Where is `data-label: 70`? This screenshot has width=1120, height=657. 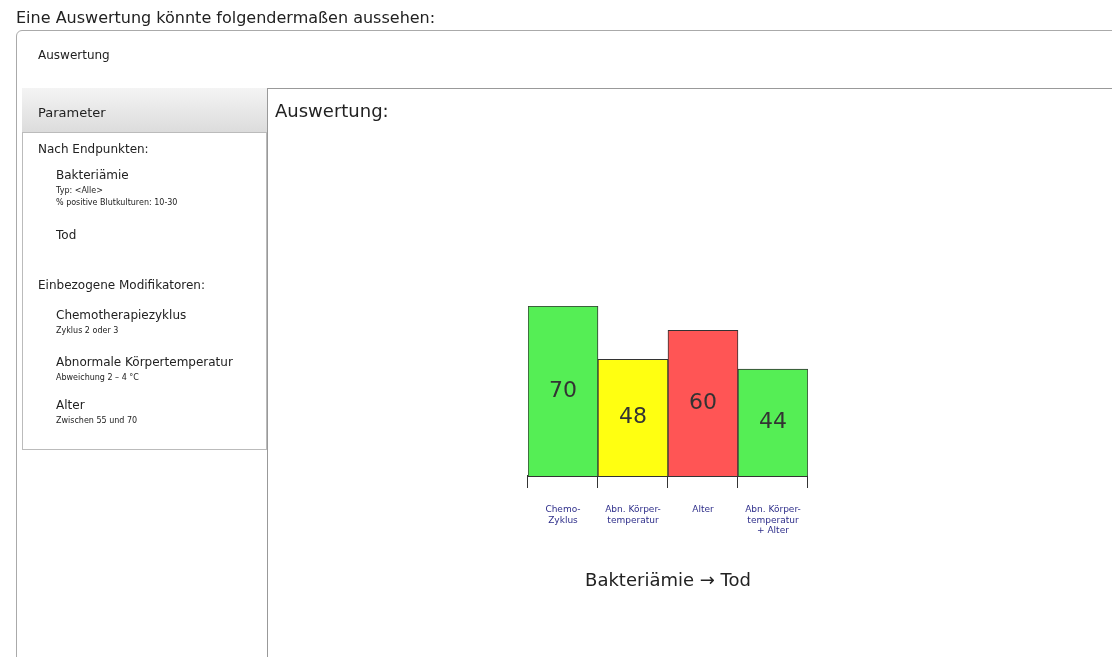 data-label: 70 is located at coordinates (562, 389).